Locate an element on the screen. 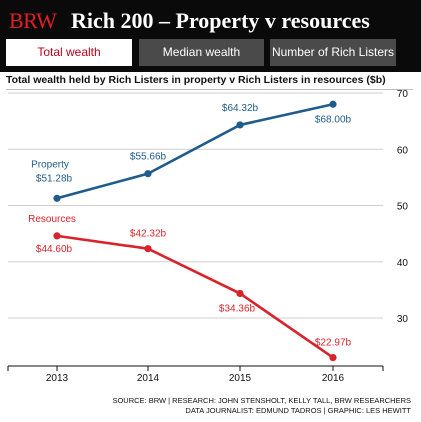 The height and width of the screenshot is (422, 421). data-point-property-2016 is located at coordinates (333, 104).